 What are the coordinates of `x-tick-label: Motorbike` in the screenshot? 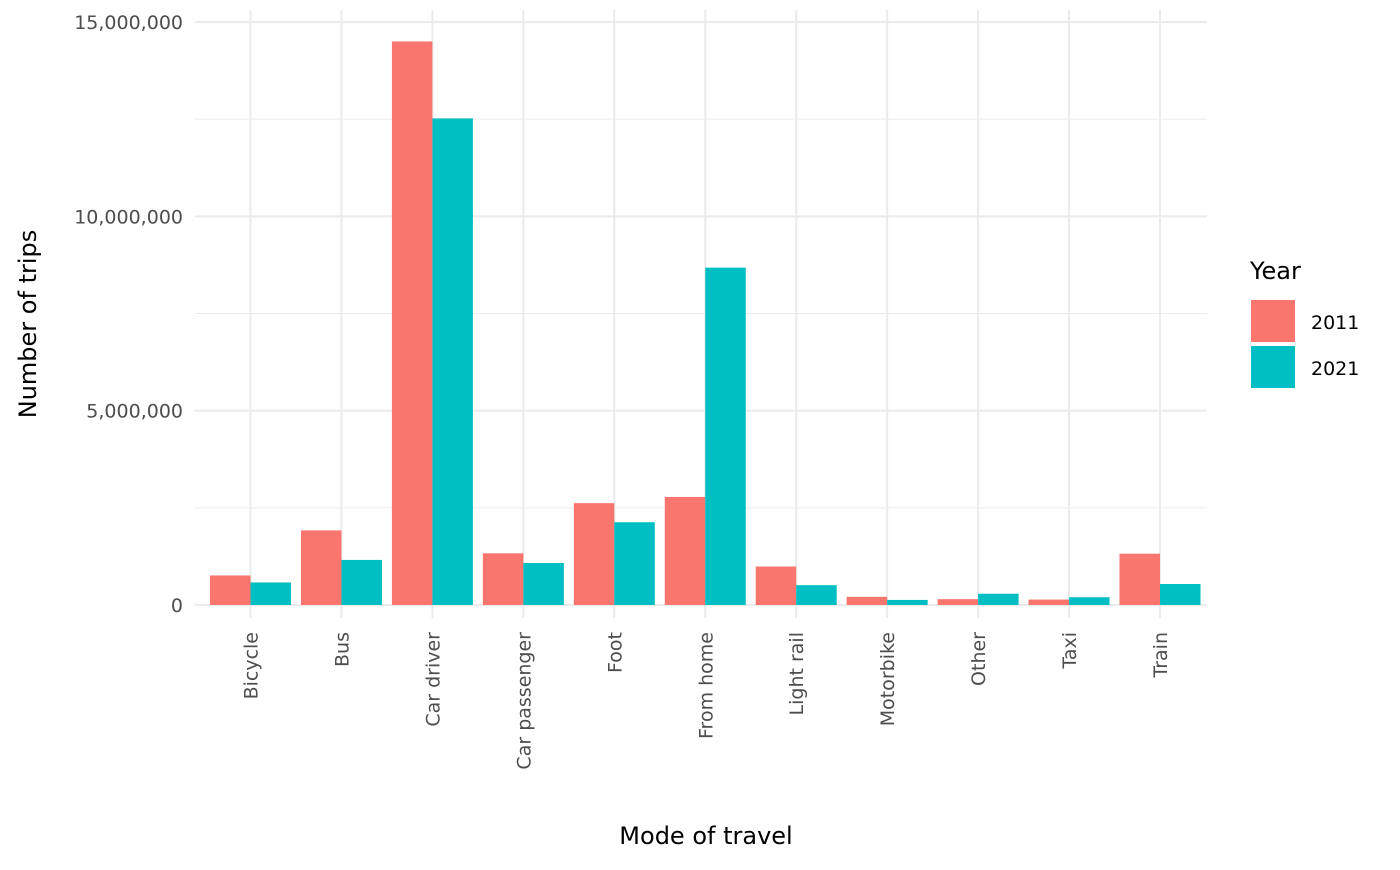 It's located at (888, 679).